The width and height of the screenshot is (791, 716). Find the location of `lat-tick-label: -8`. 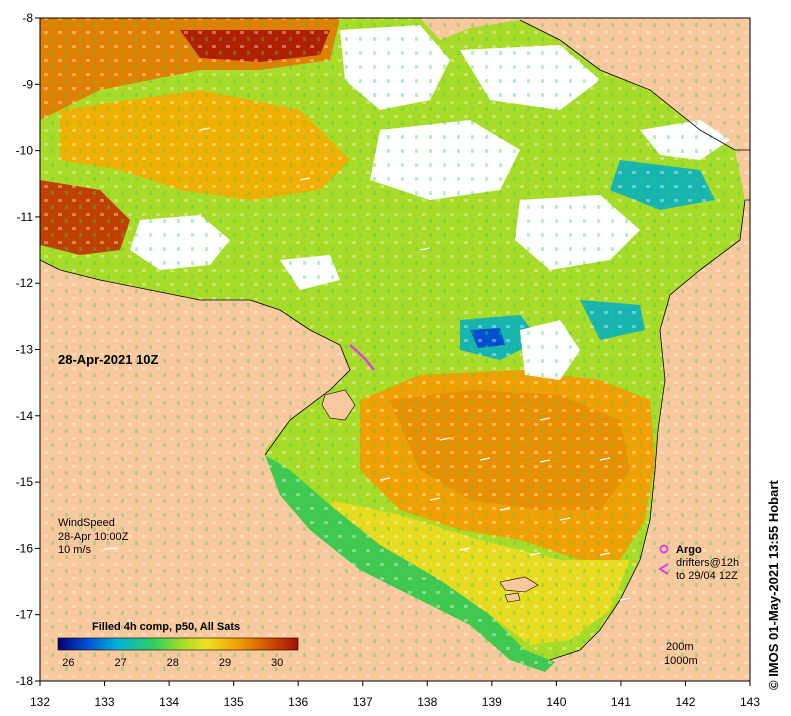

lat-tick-label: -8 is located at coordinates (27, 18).